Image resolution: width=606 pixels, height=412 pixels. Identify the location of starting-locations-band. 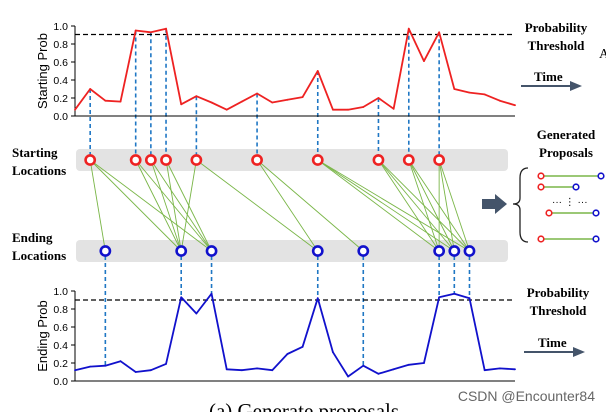
(292, 160).